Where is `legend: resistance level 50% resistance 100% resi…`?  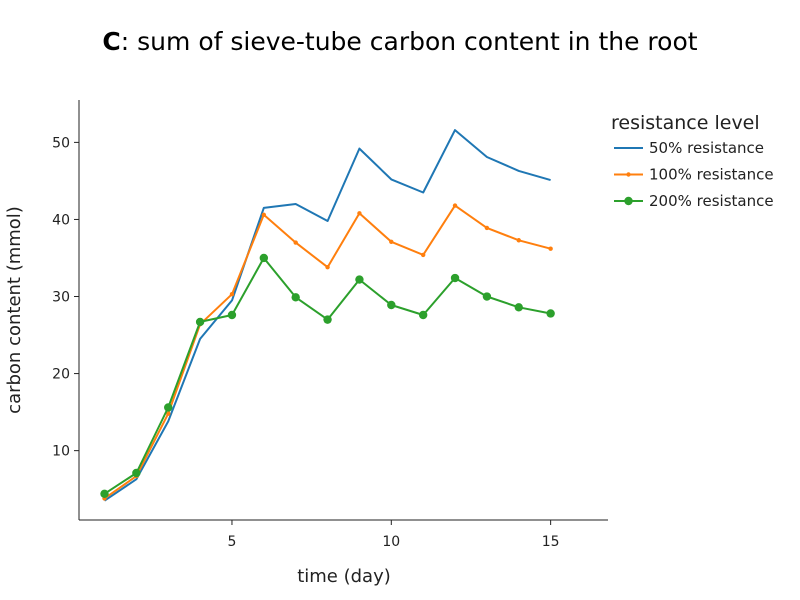
legend: resistance level 50% resistance 100% resi… is located at coordinates (692, 161).